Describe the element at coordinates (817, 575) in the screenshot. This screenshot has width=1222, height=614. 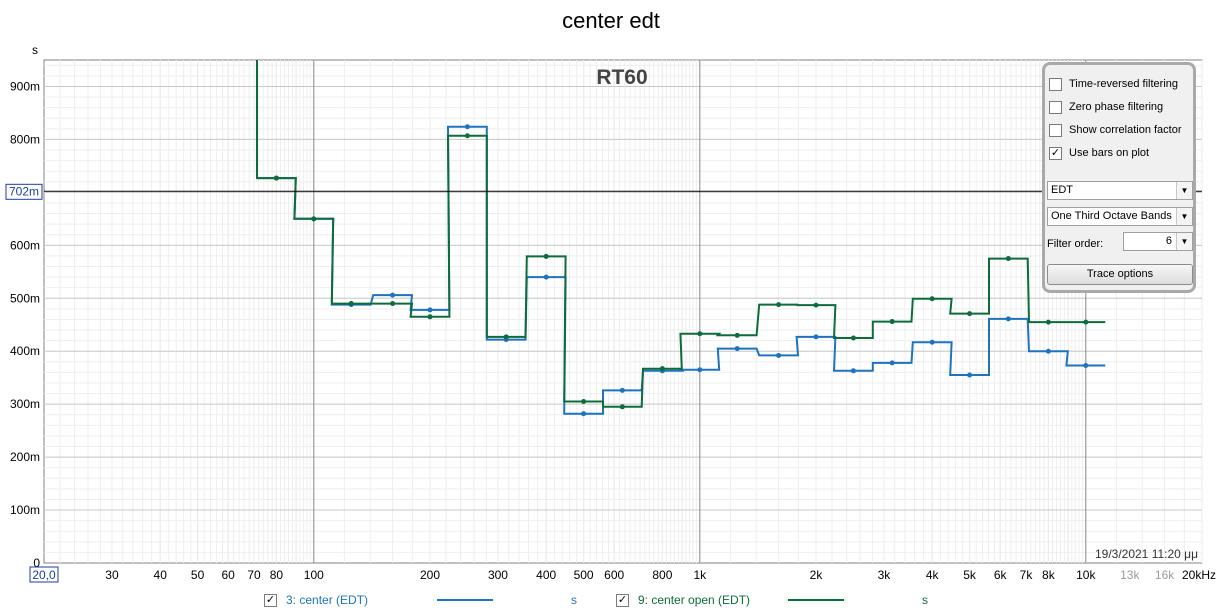
I see `x-tick-label: 2k` at that location.